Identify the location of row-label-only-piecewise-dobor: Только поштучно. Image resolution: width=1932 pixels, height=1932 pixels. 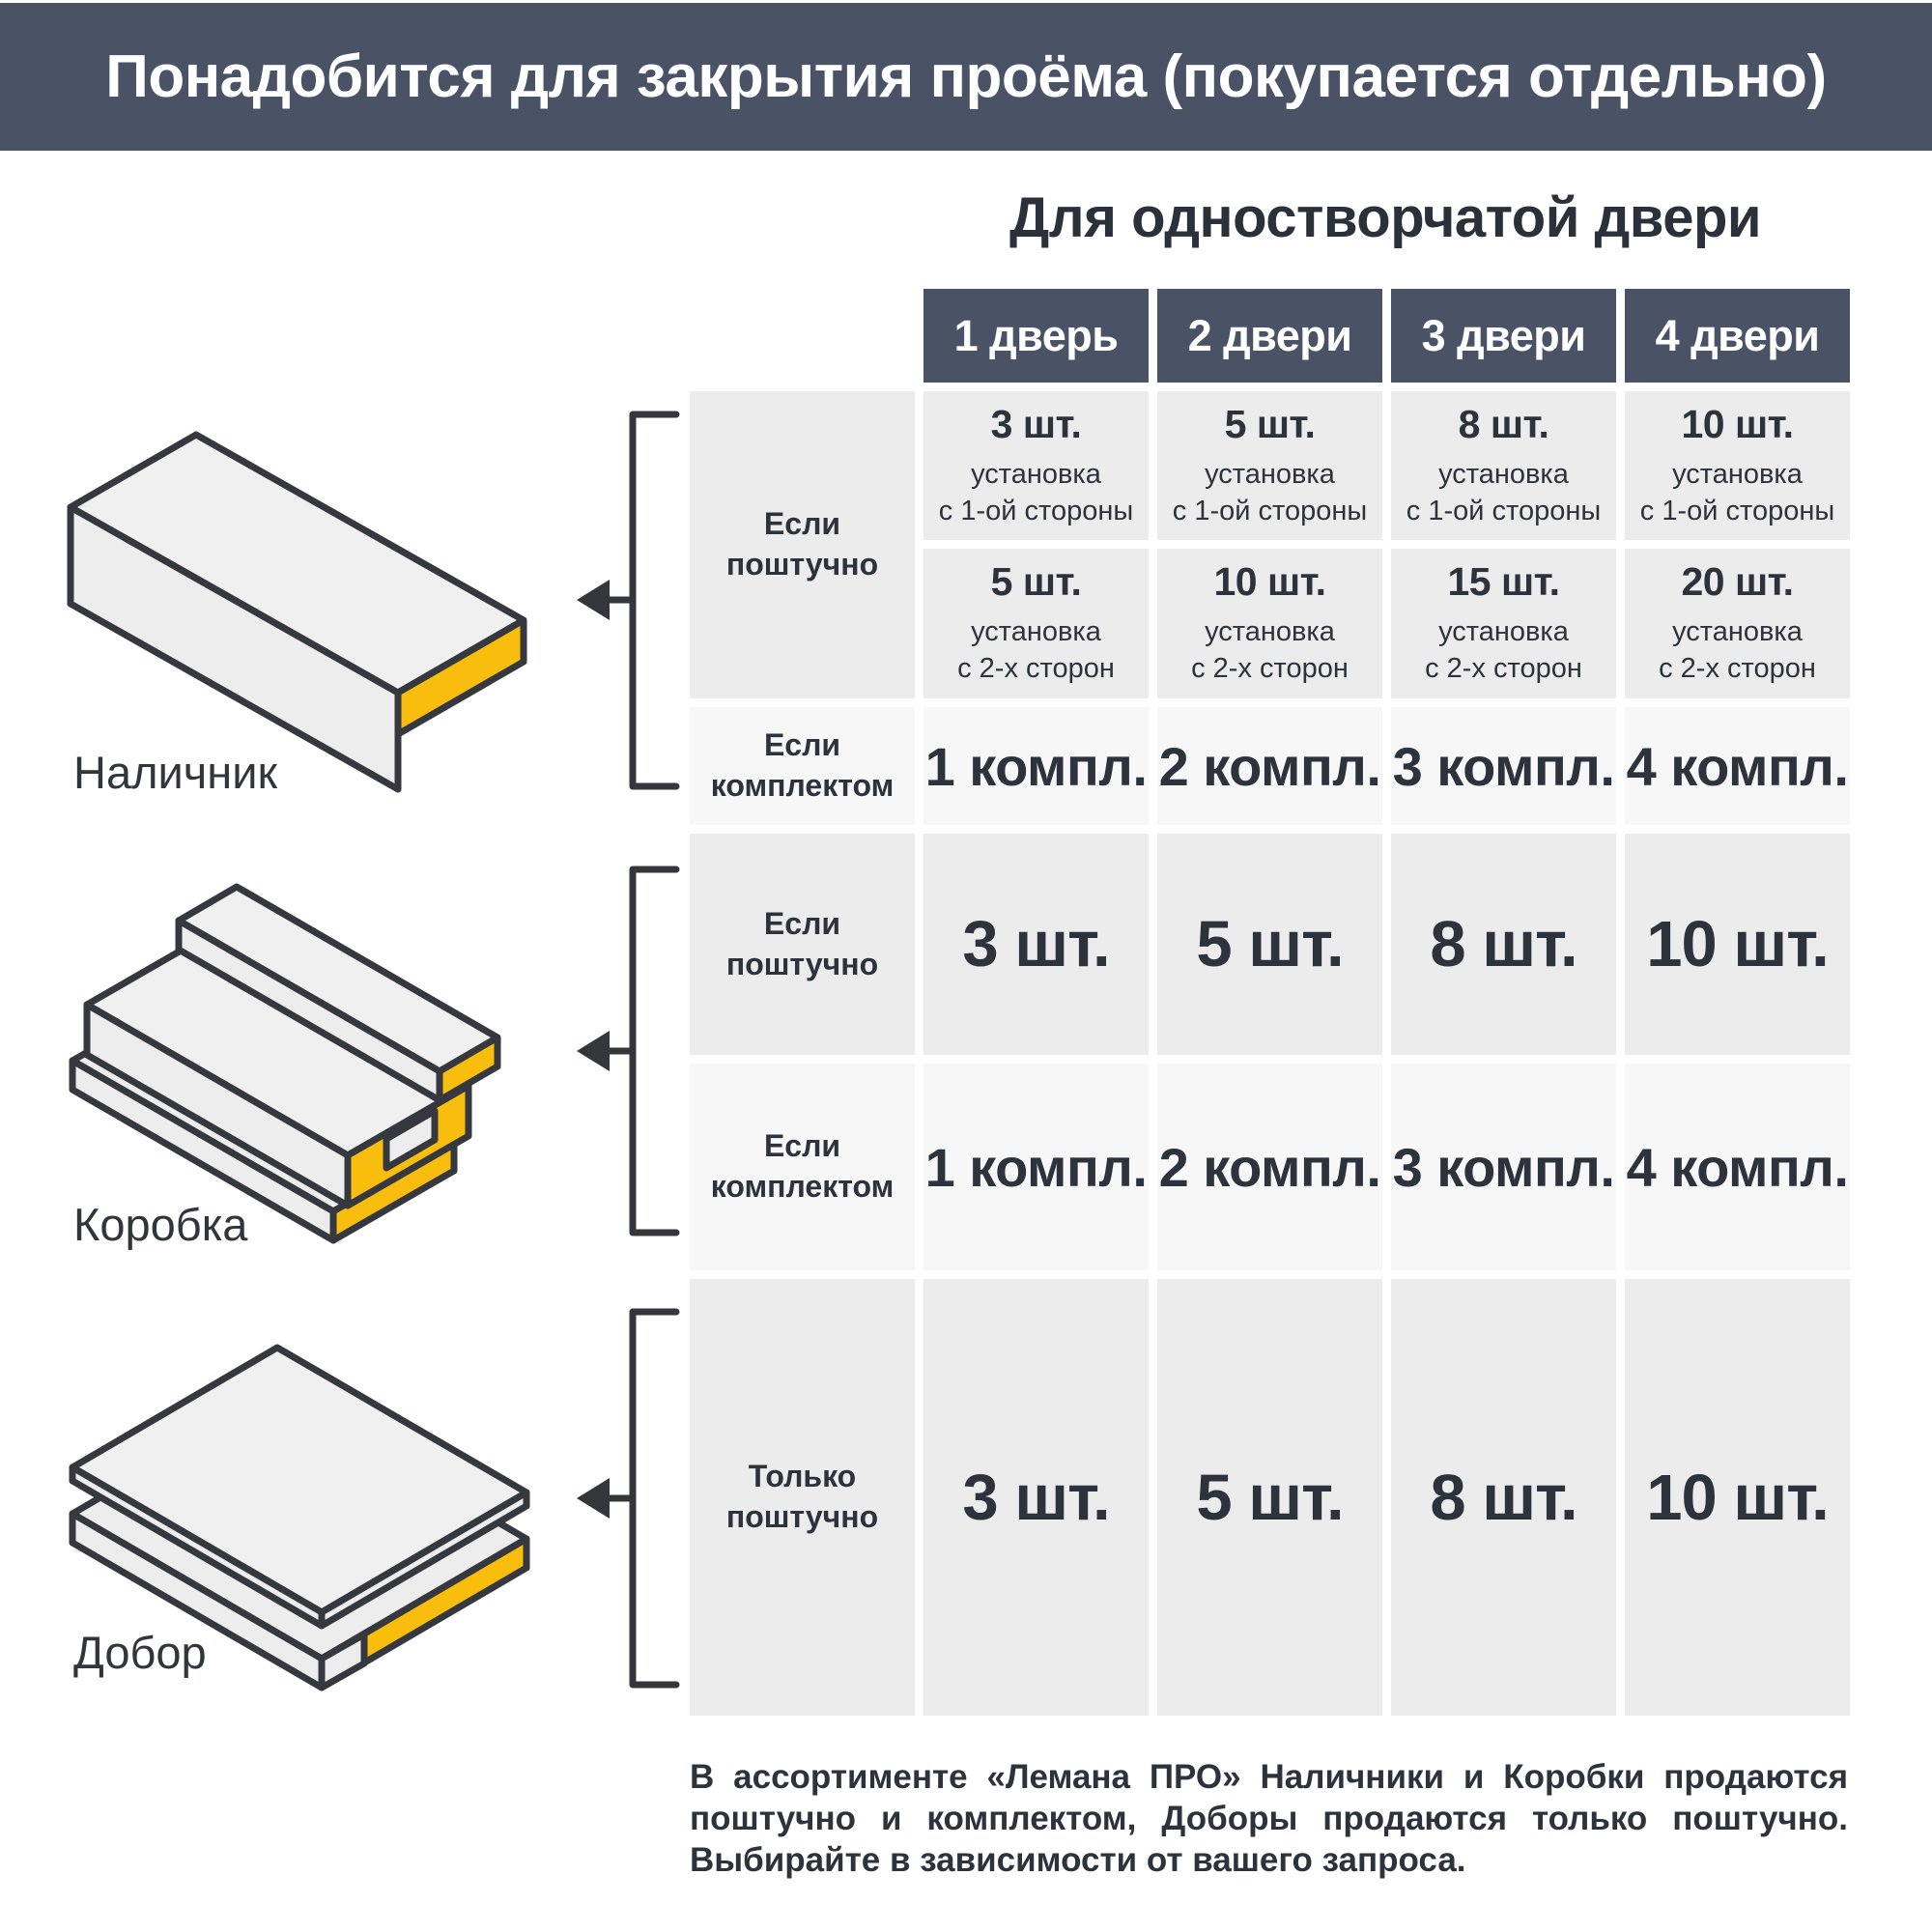
(802, 1497).